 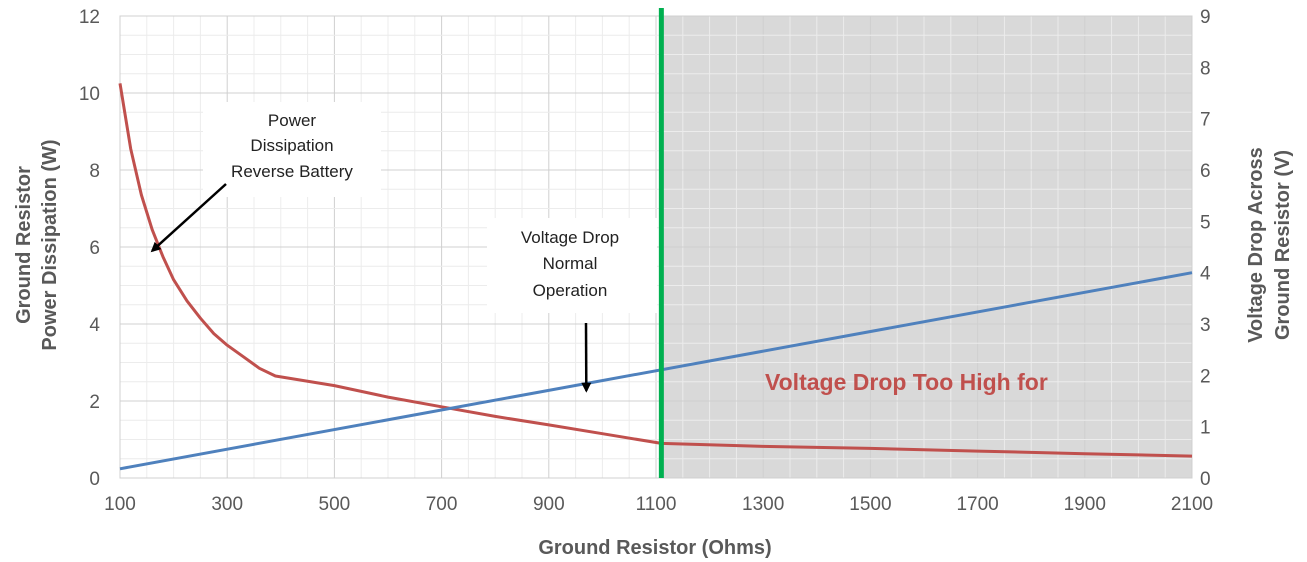 What do you see at coordinates (1283, 245) in the screenshot?
I see `y-axis-right-title-line2: Ground Resistor (V)` at bounding box center [1283, 245].